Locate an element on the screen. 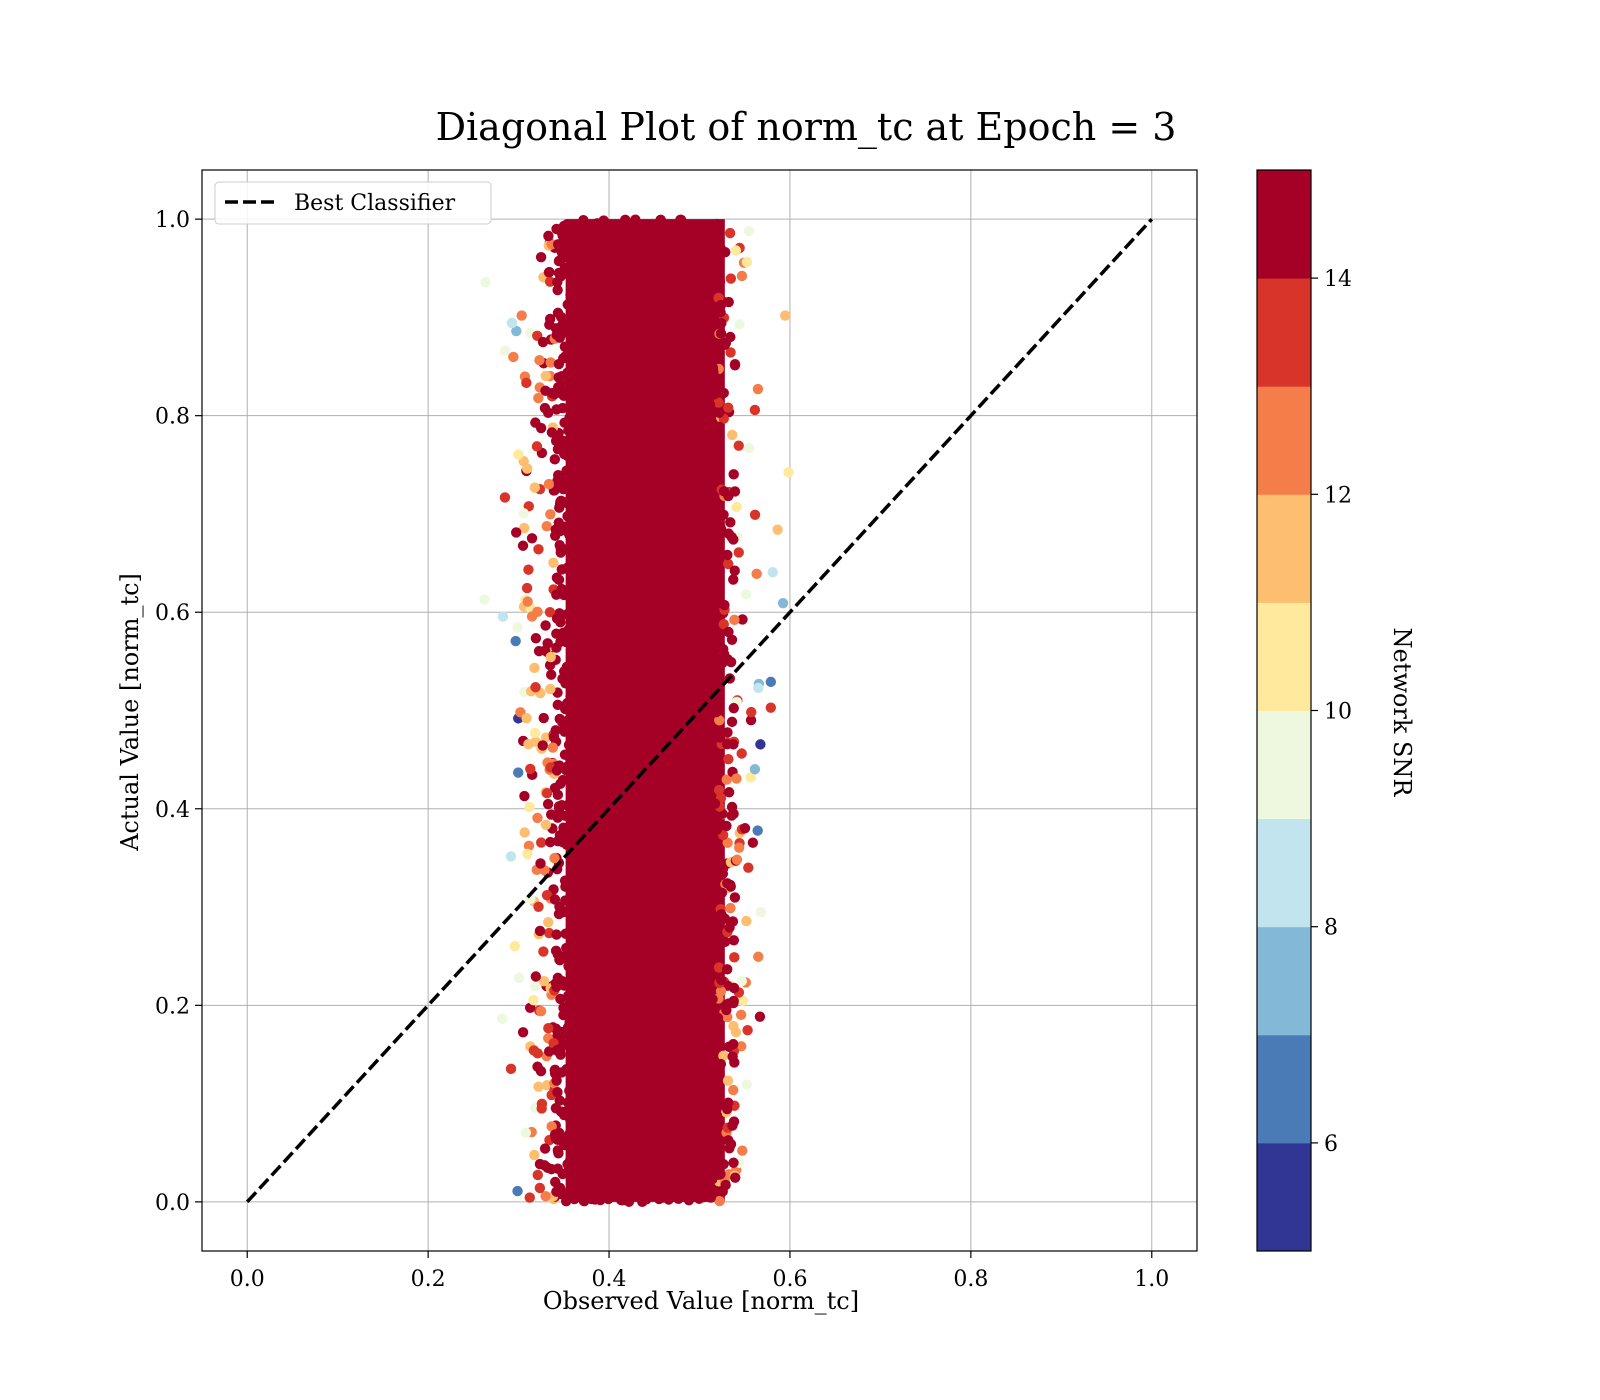 The image size is (1600, 1400). colorbar-tick-label: 12 is located at coordinates (1338, 495).